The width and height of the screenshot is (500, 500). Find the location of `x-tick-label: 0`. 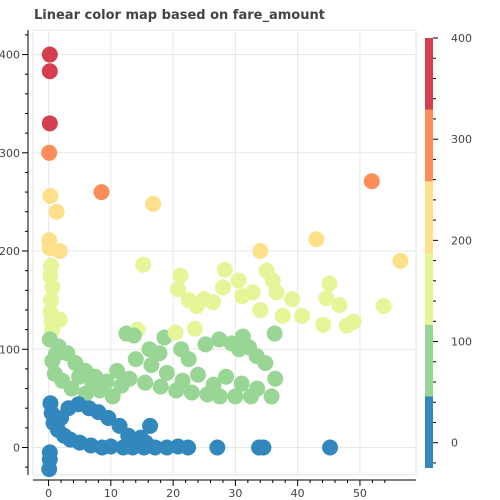

x-tick-label: 0 is located at coordinates (48, 493).